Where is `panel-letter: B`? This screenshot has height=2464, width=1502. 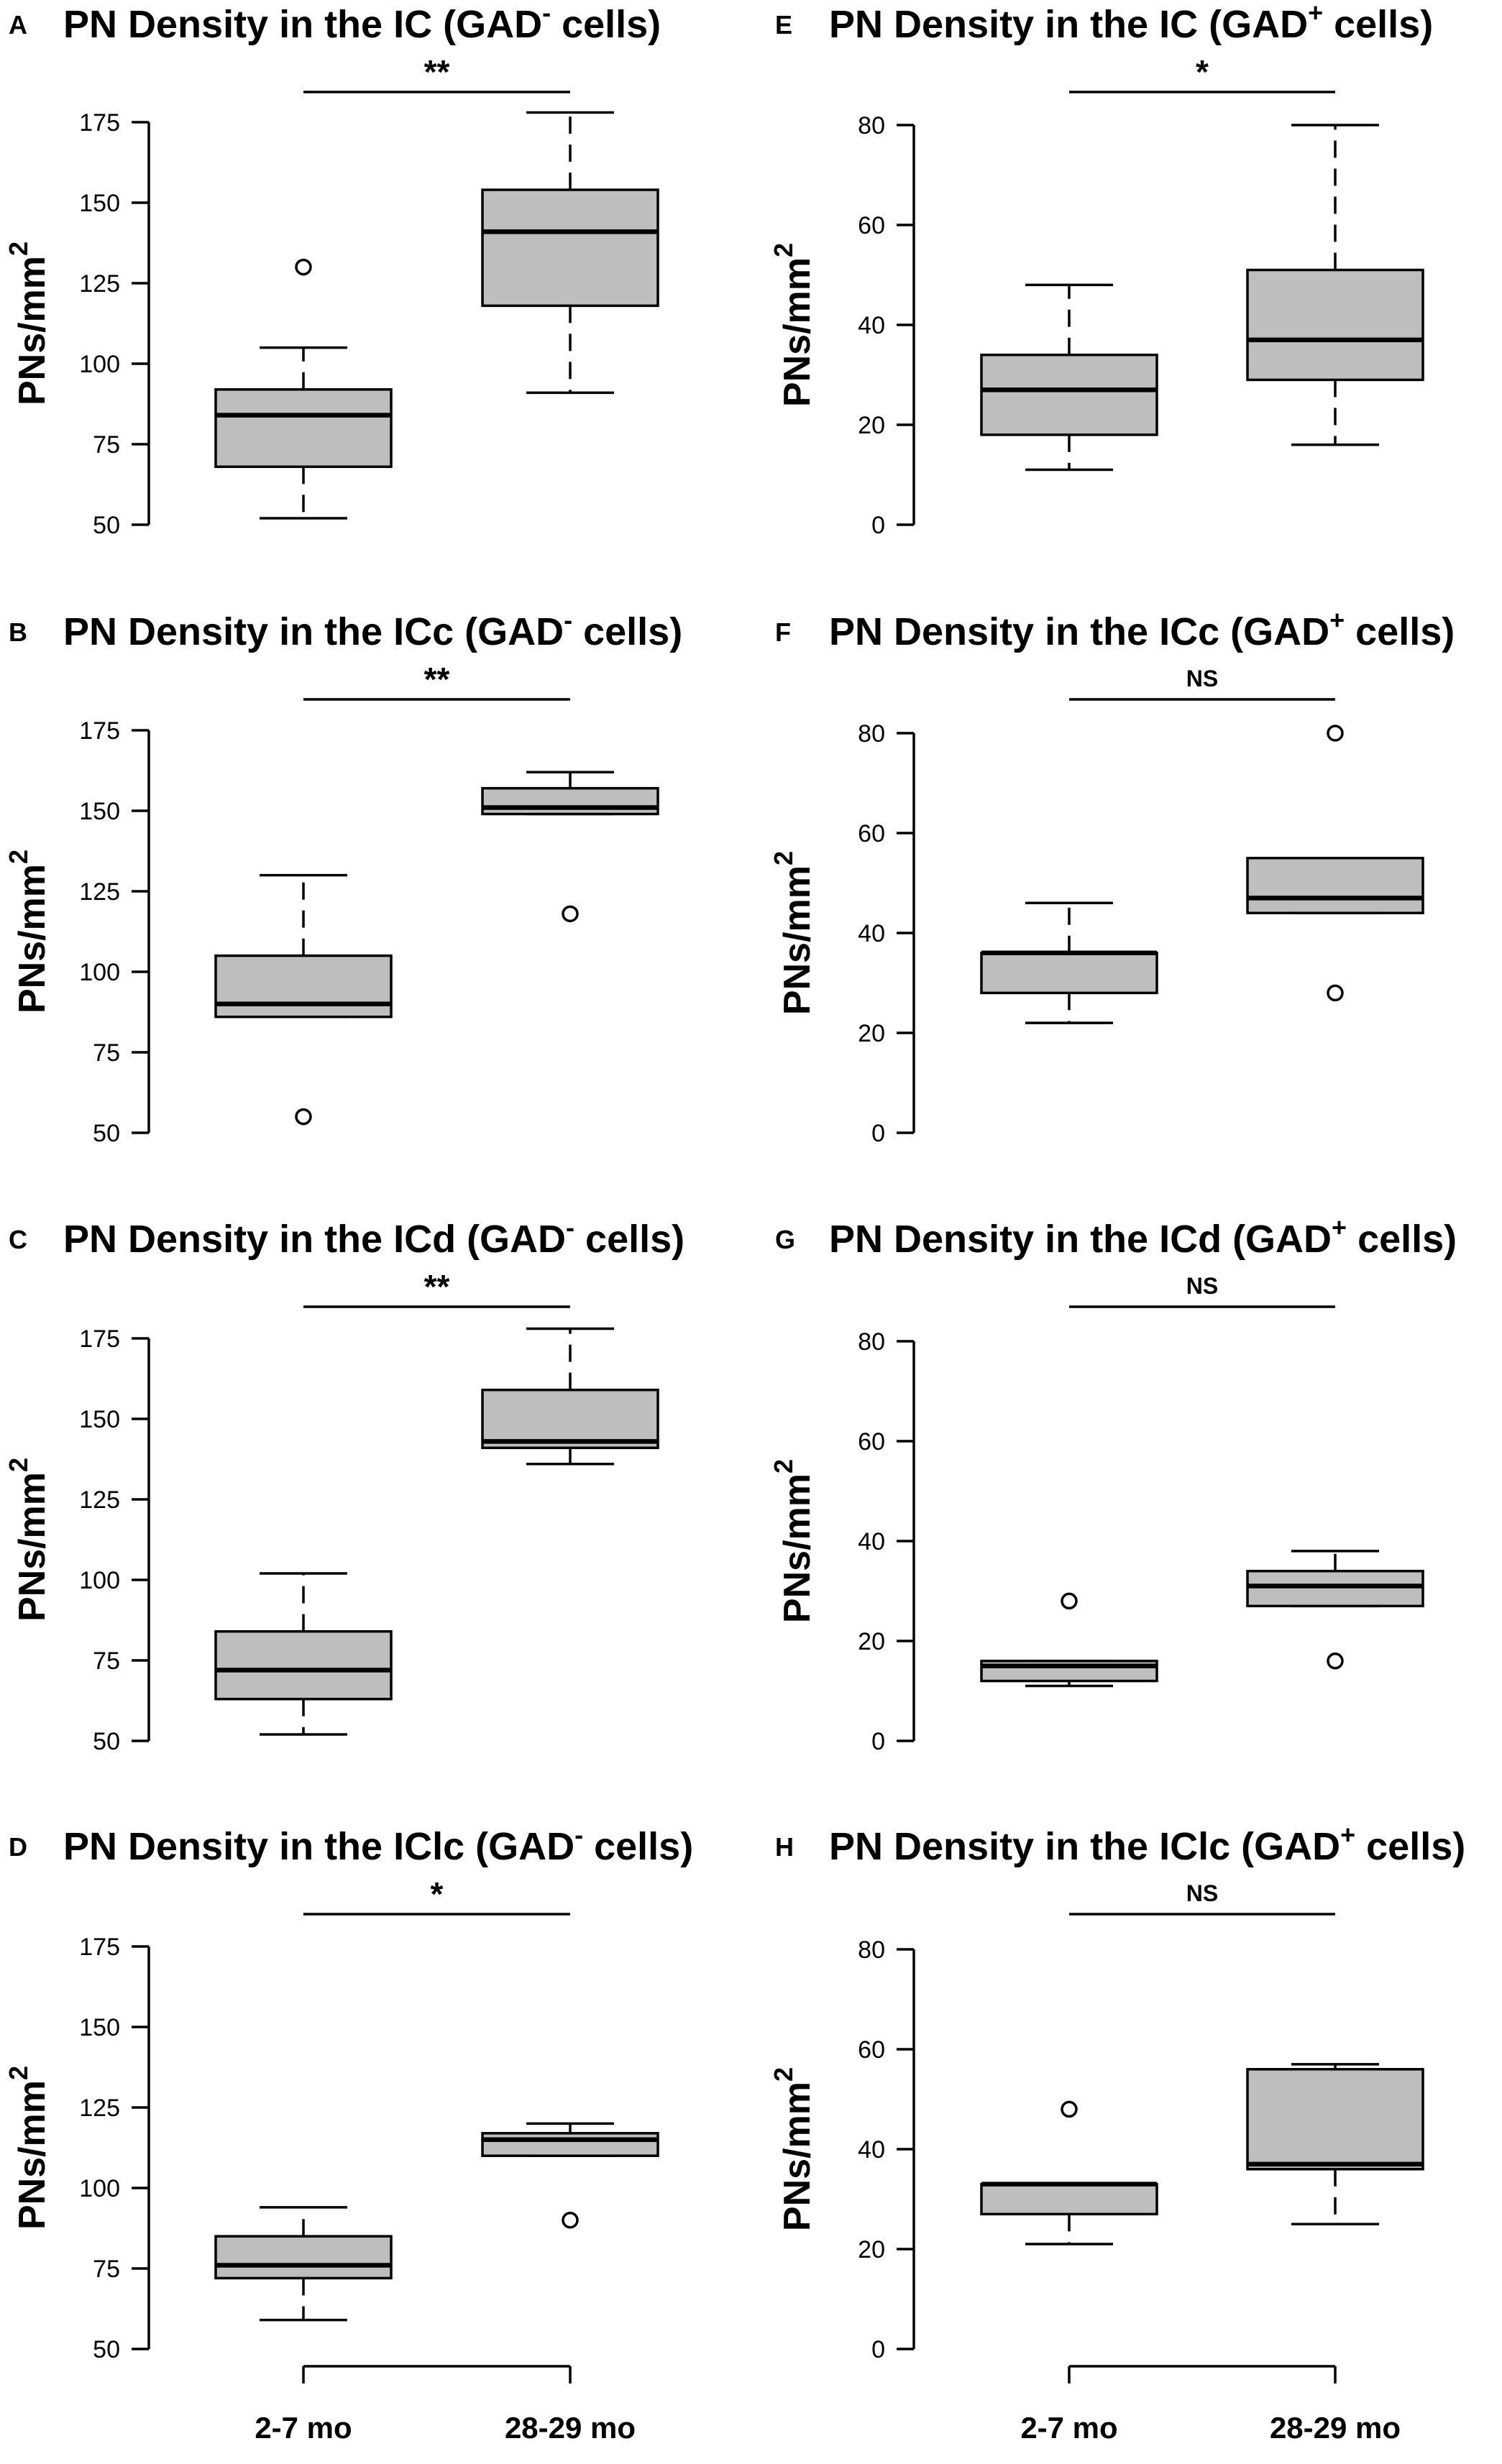
panel-letter: B is located at coordinates (18, 632).